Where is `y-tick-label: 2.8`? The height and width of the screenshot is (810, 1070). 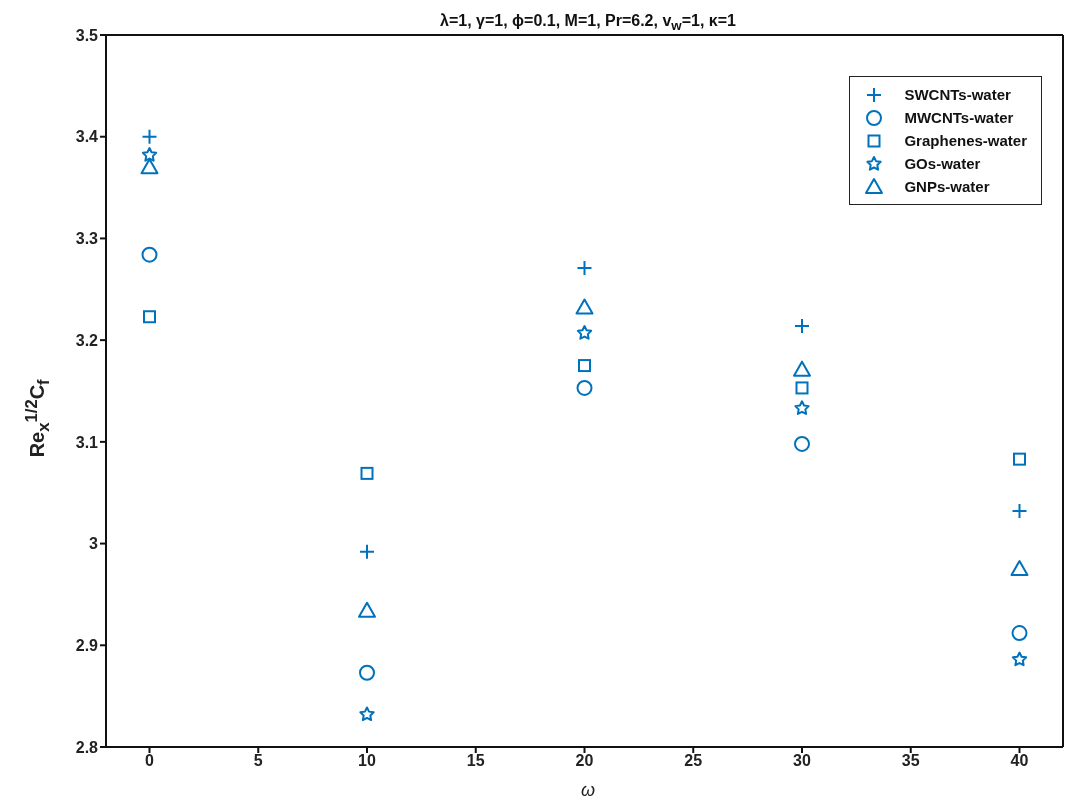 y-tick-label: 2.8 is located at coordinates (87, 747).